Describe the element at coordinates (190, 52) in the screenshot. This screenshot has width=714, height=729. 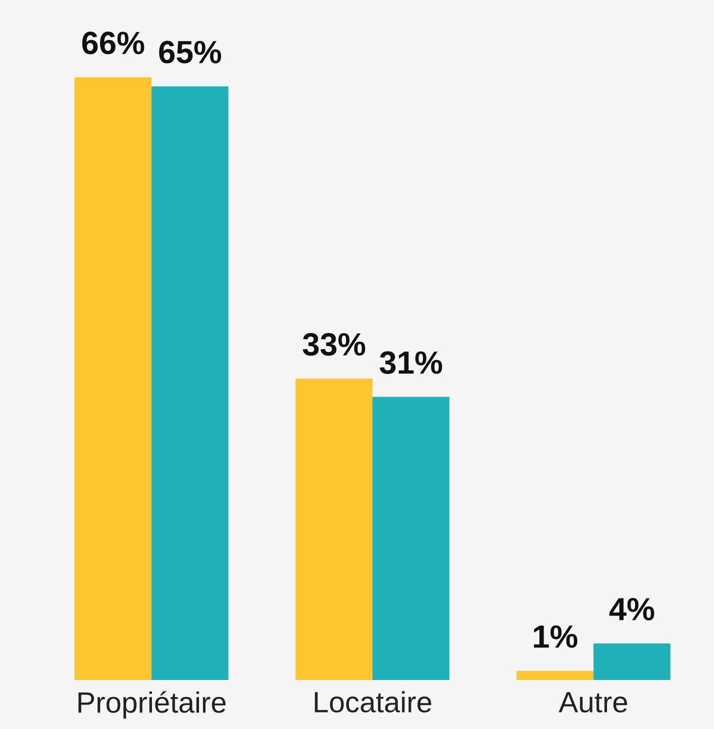
I see `data-label: 65%` at that location.